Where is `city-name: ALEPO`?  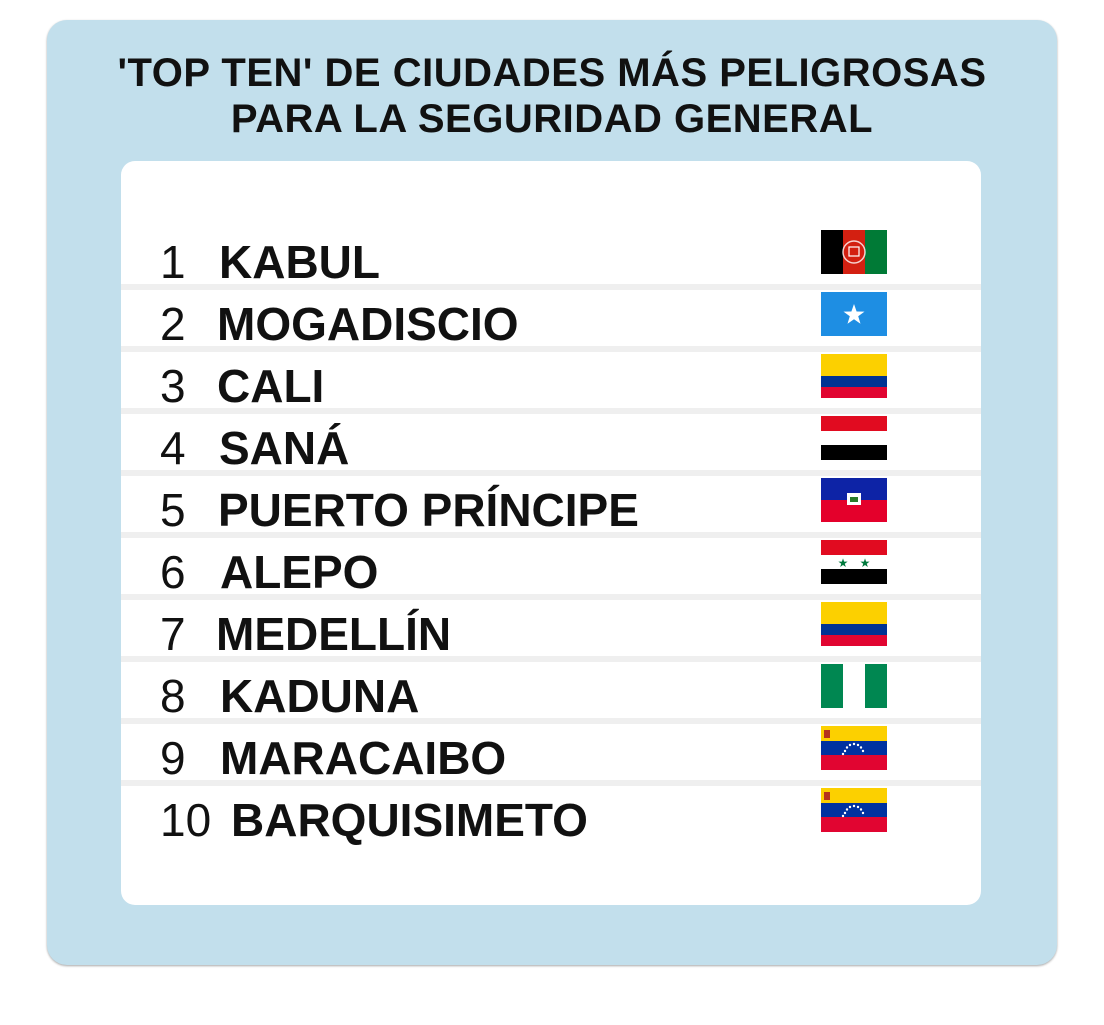
city-name: ALEPO is located at coordinates (299, 572).